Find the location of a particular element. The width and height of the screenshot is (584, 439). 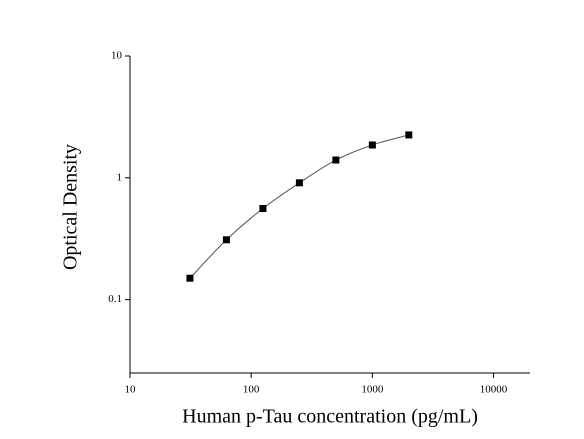

y-tick-label: 10 is located at coordinates (117, 56).